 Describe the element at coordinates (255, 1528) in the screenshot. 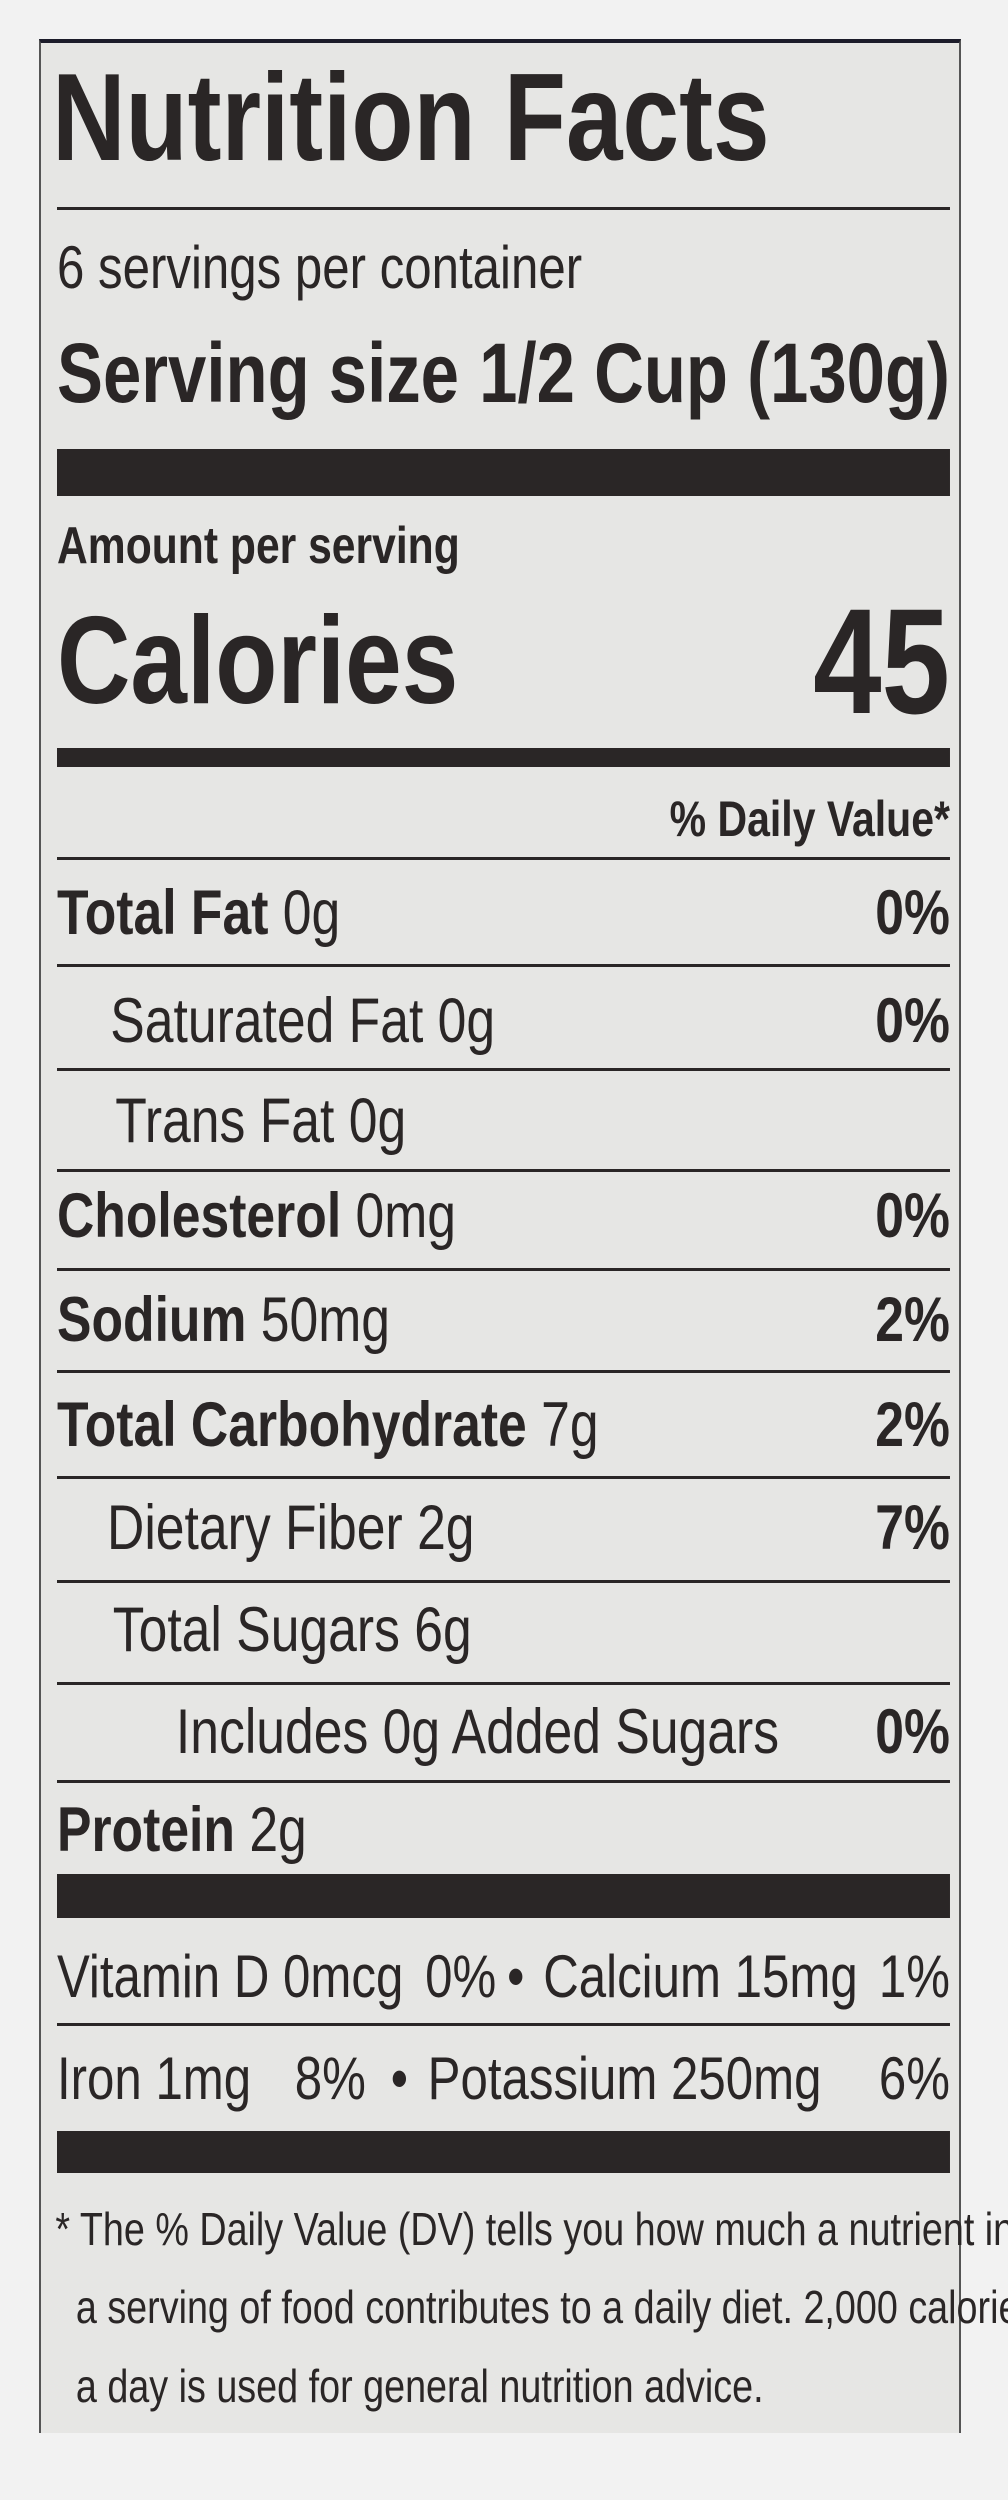

I see `nutrient-name: Dietary Fiber` at that location.